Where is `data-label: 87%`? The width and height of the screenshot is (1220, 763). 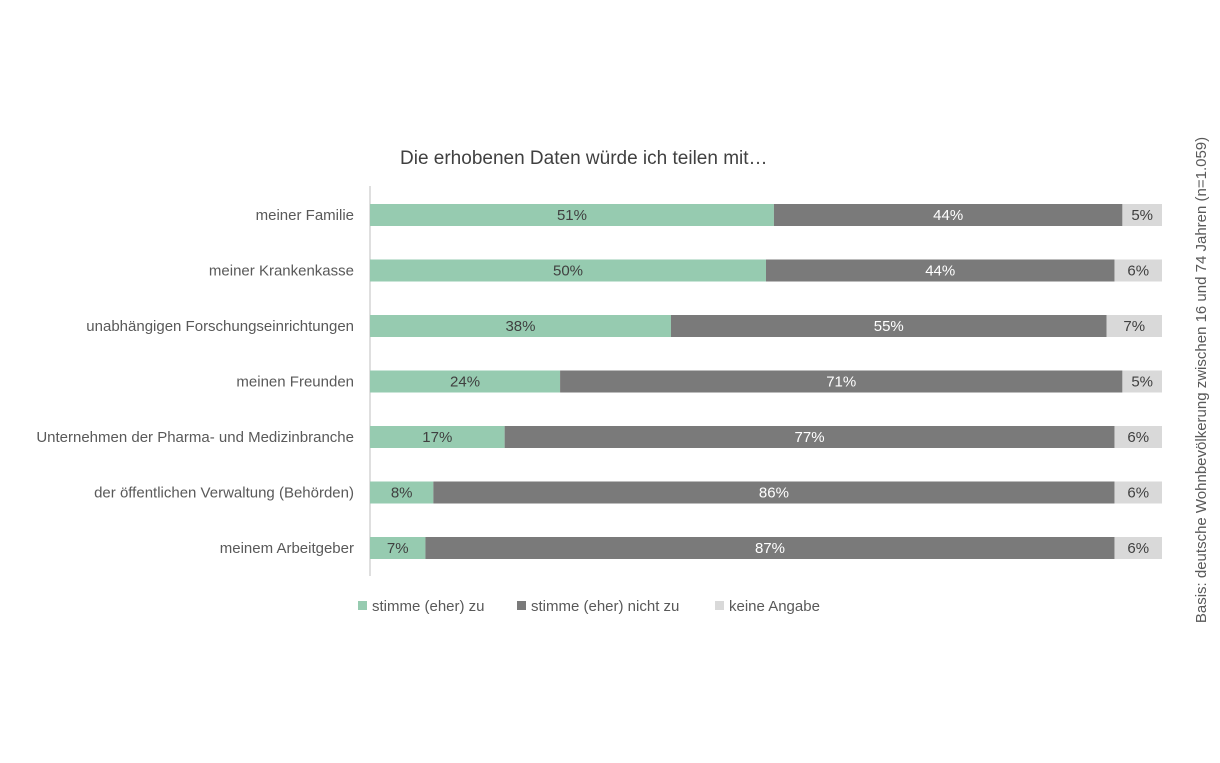
data-label: 87% is located at coordinates (770, 548).